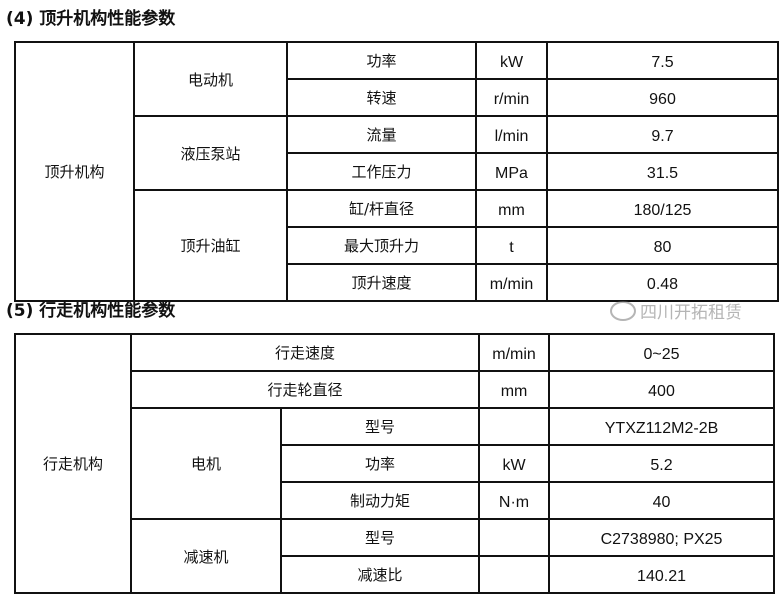 This screenshot has height=594, width=780. I want to click on unit-cell: MPa, so click(511, 171).